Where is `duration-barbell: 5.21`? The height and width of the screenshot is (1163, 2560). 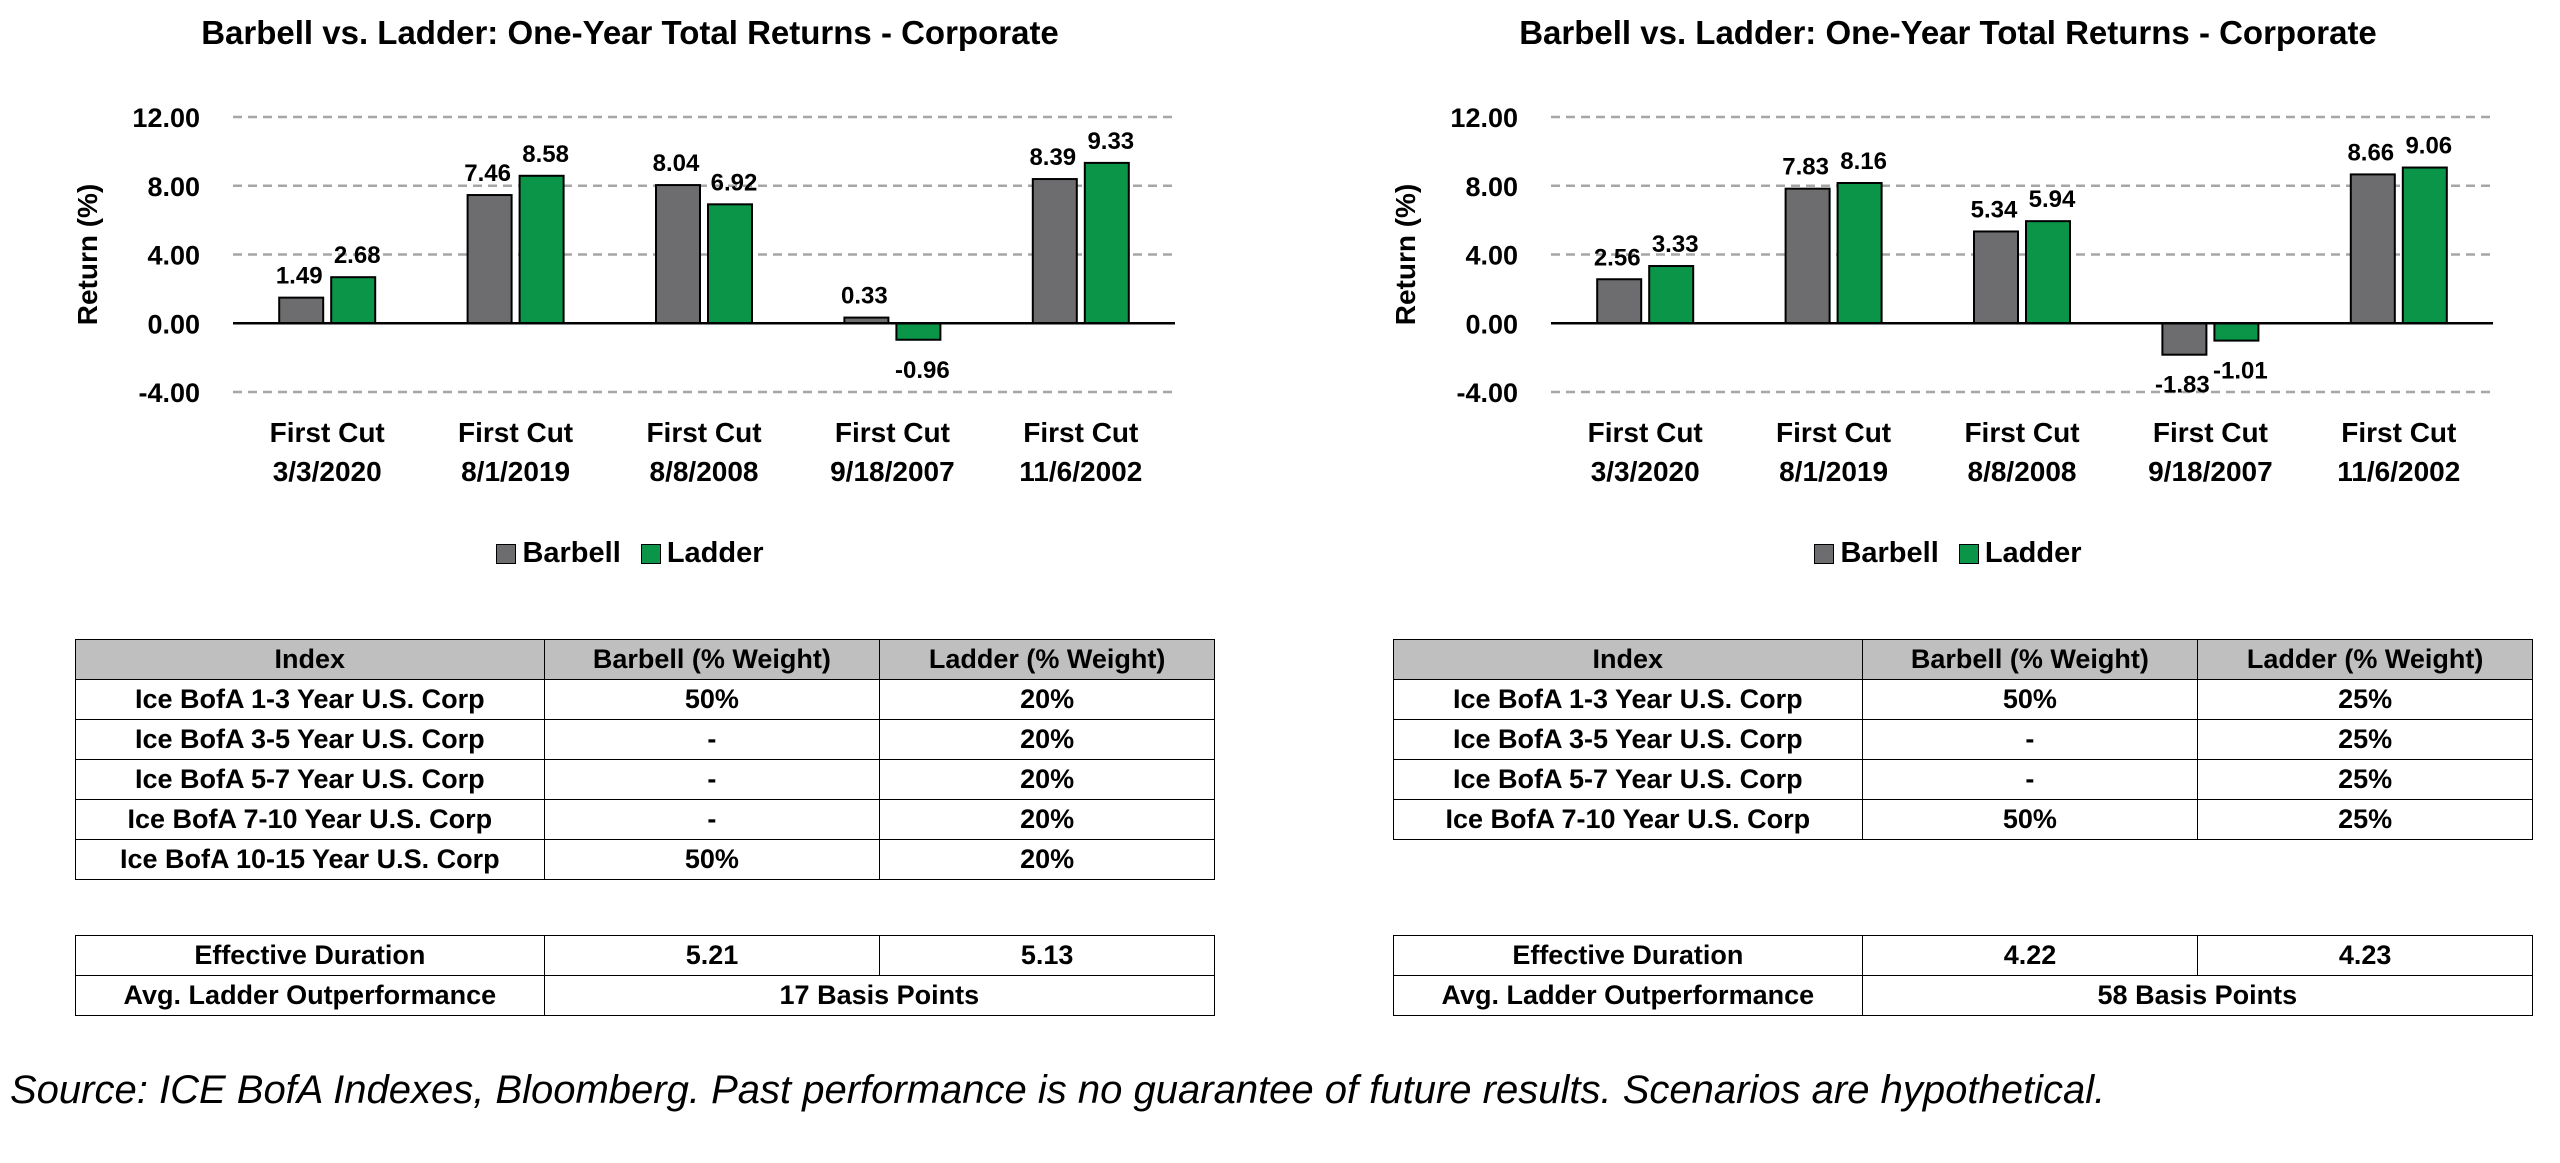
duration-barbell: 5.21 is located at coordinates (712, 955).